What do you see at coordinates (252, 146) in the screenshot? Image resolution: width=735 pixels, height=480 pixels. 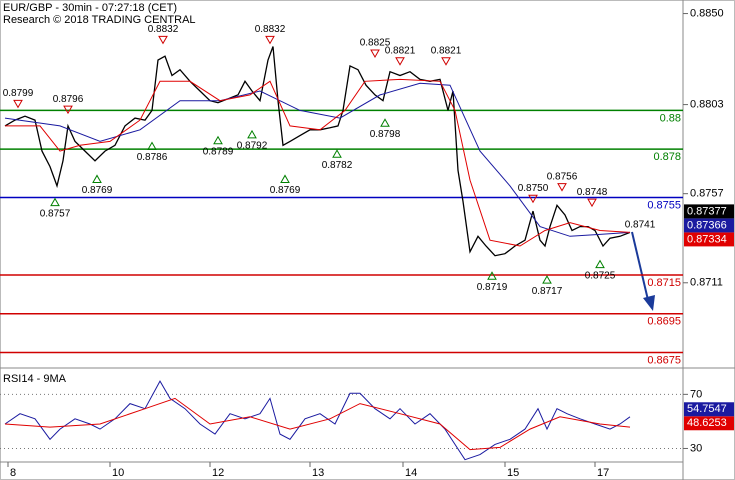 I see `low-label: 0.8792` at bounding box center [252, 146].